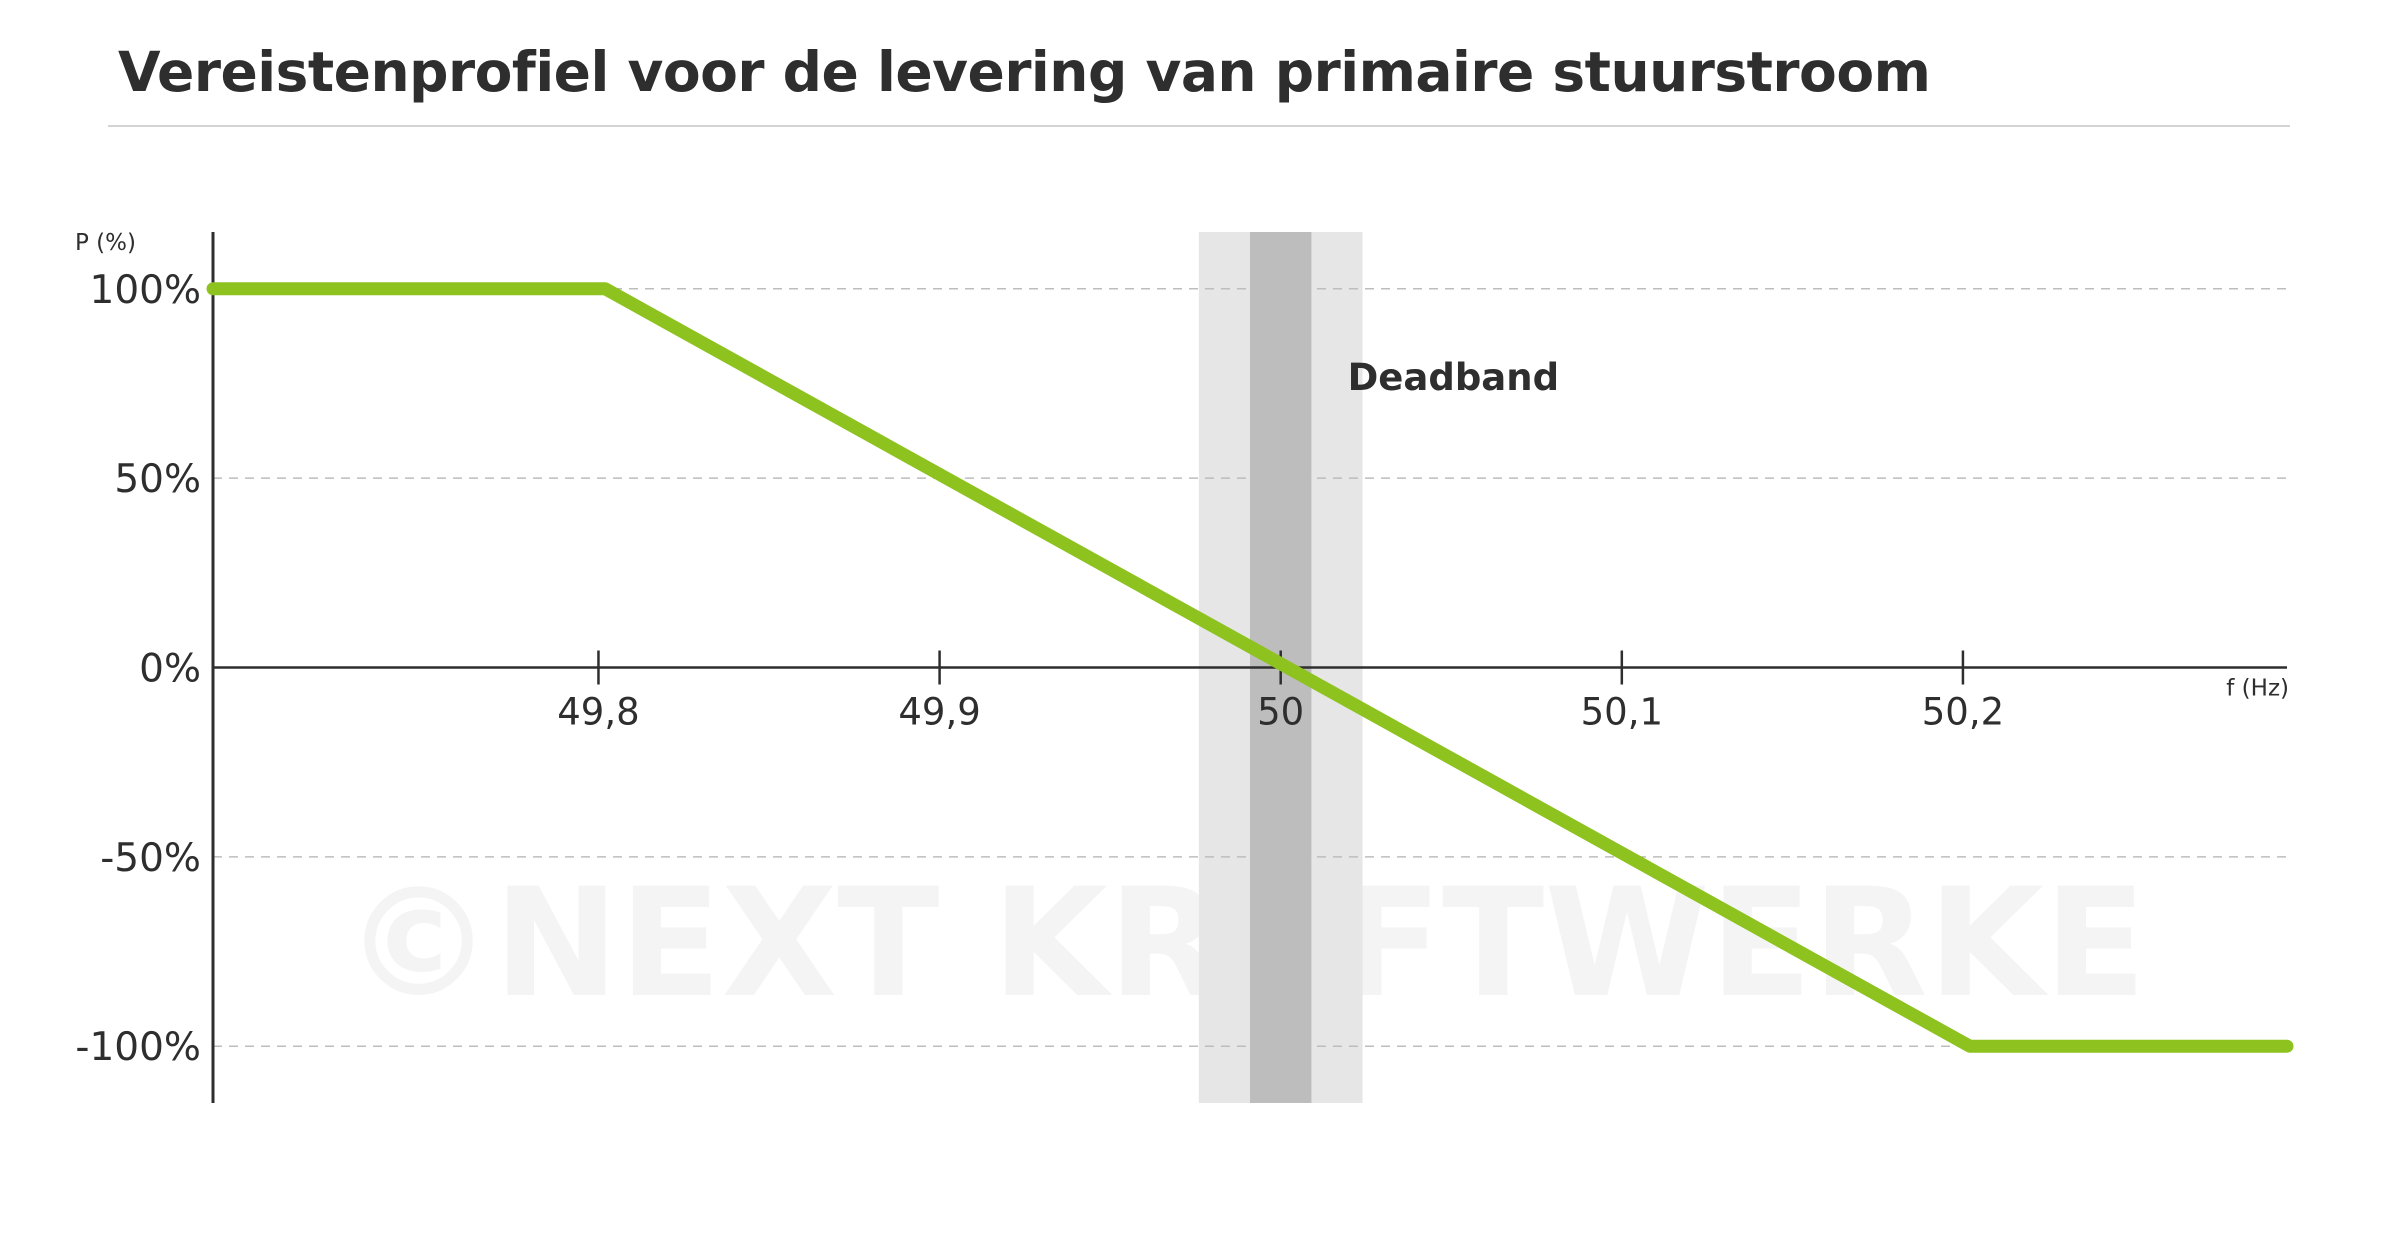 Image resolution: width=2400 pixels, height=1241 pixels. Describe the element at coordinates (170, 669) in the screenshot. I see `y-tick-label: 0%` at that location.